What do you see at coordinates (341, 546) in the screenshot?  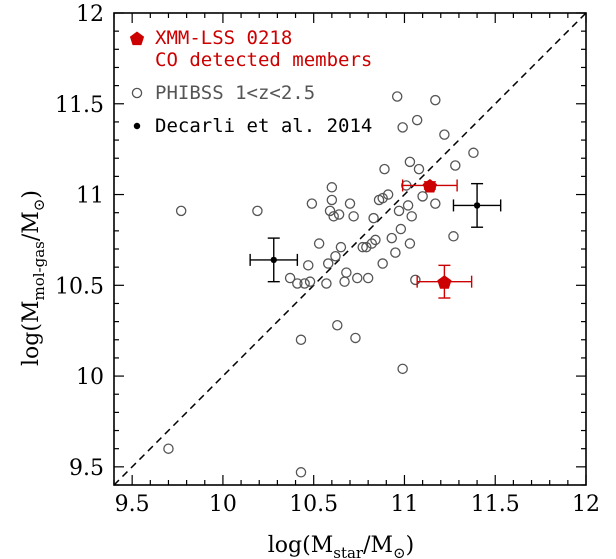 I see `x-axis-title: log(Mstar/M⊙)` at bounding box center [341, 546].